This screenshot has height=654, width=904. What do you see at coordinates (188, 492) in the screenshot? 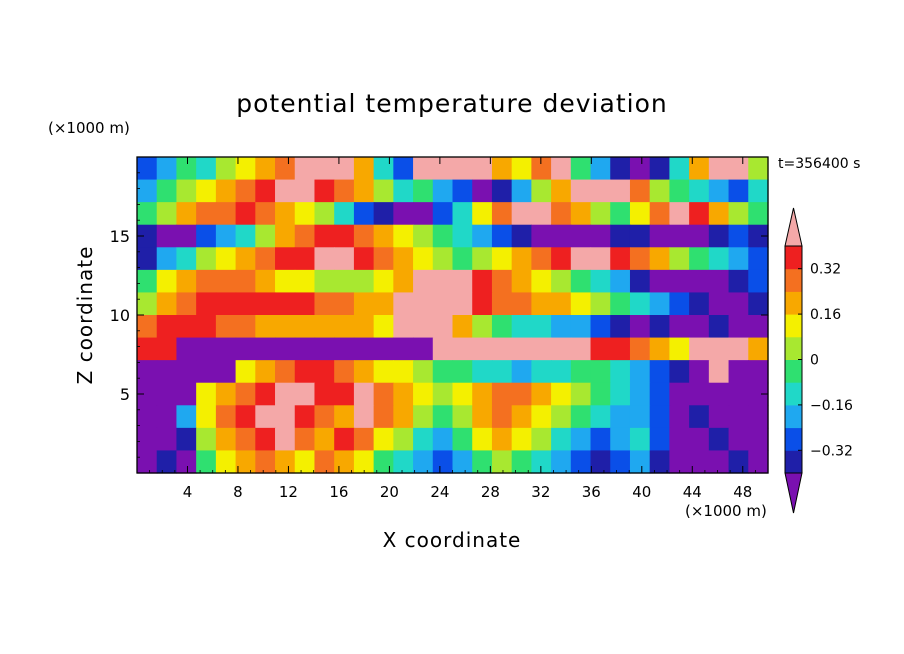
I see `x-tick-label: 4` at bounding box center [188, 492].